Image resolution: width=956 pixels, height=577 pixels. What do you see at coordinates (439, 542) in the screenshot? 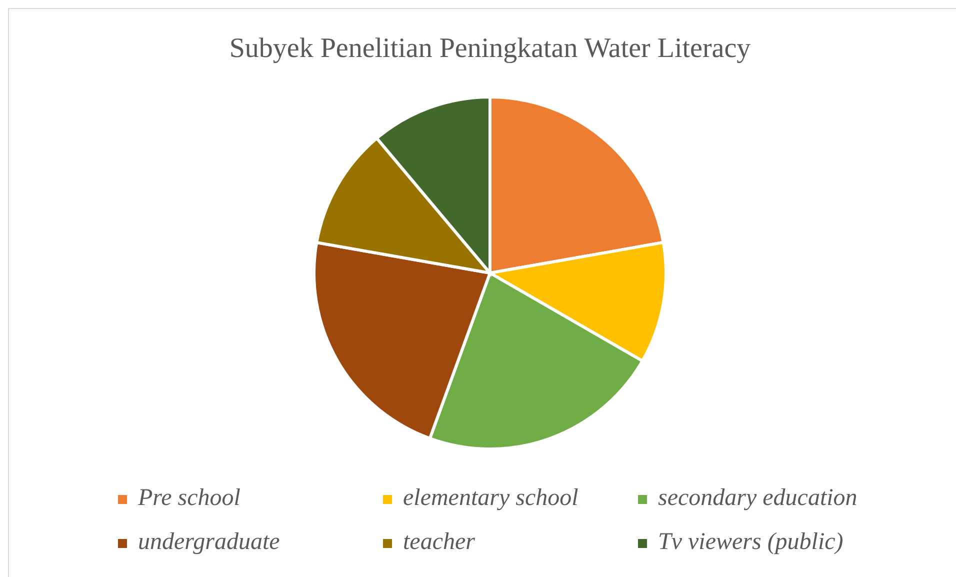
I see `legend-label: teacher` at bounding box center [439, 542].